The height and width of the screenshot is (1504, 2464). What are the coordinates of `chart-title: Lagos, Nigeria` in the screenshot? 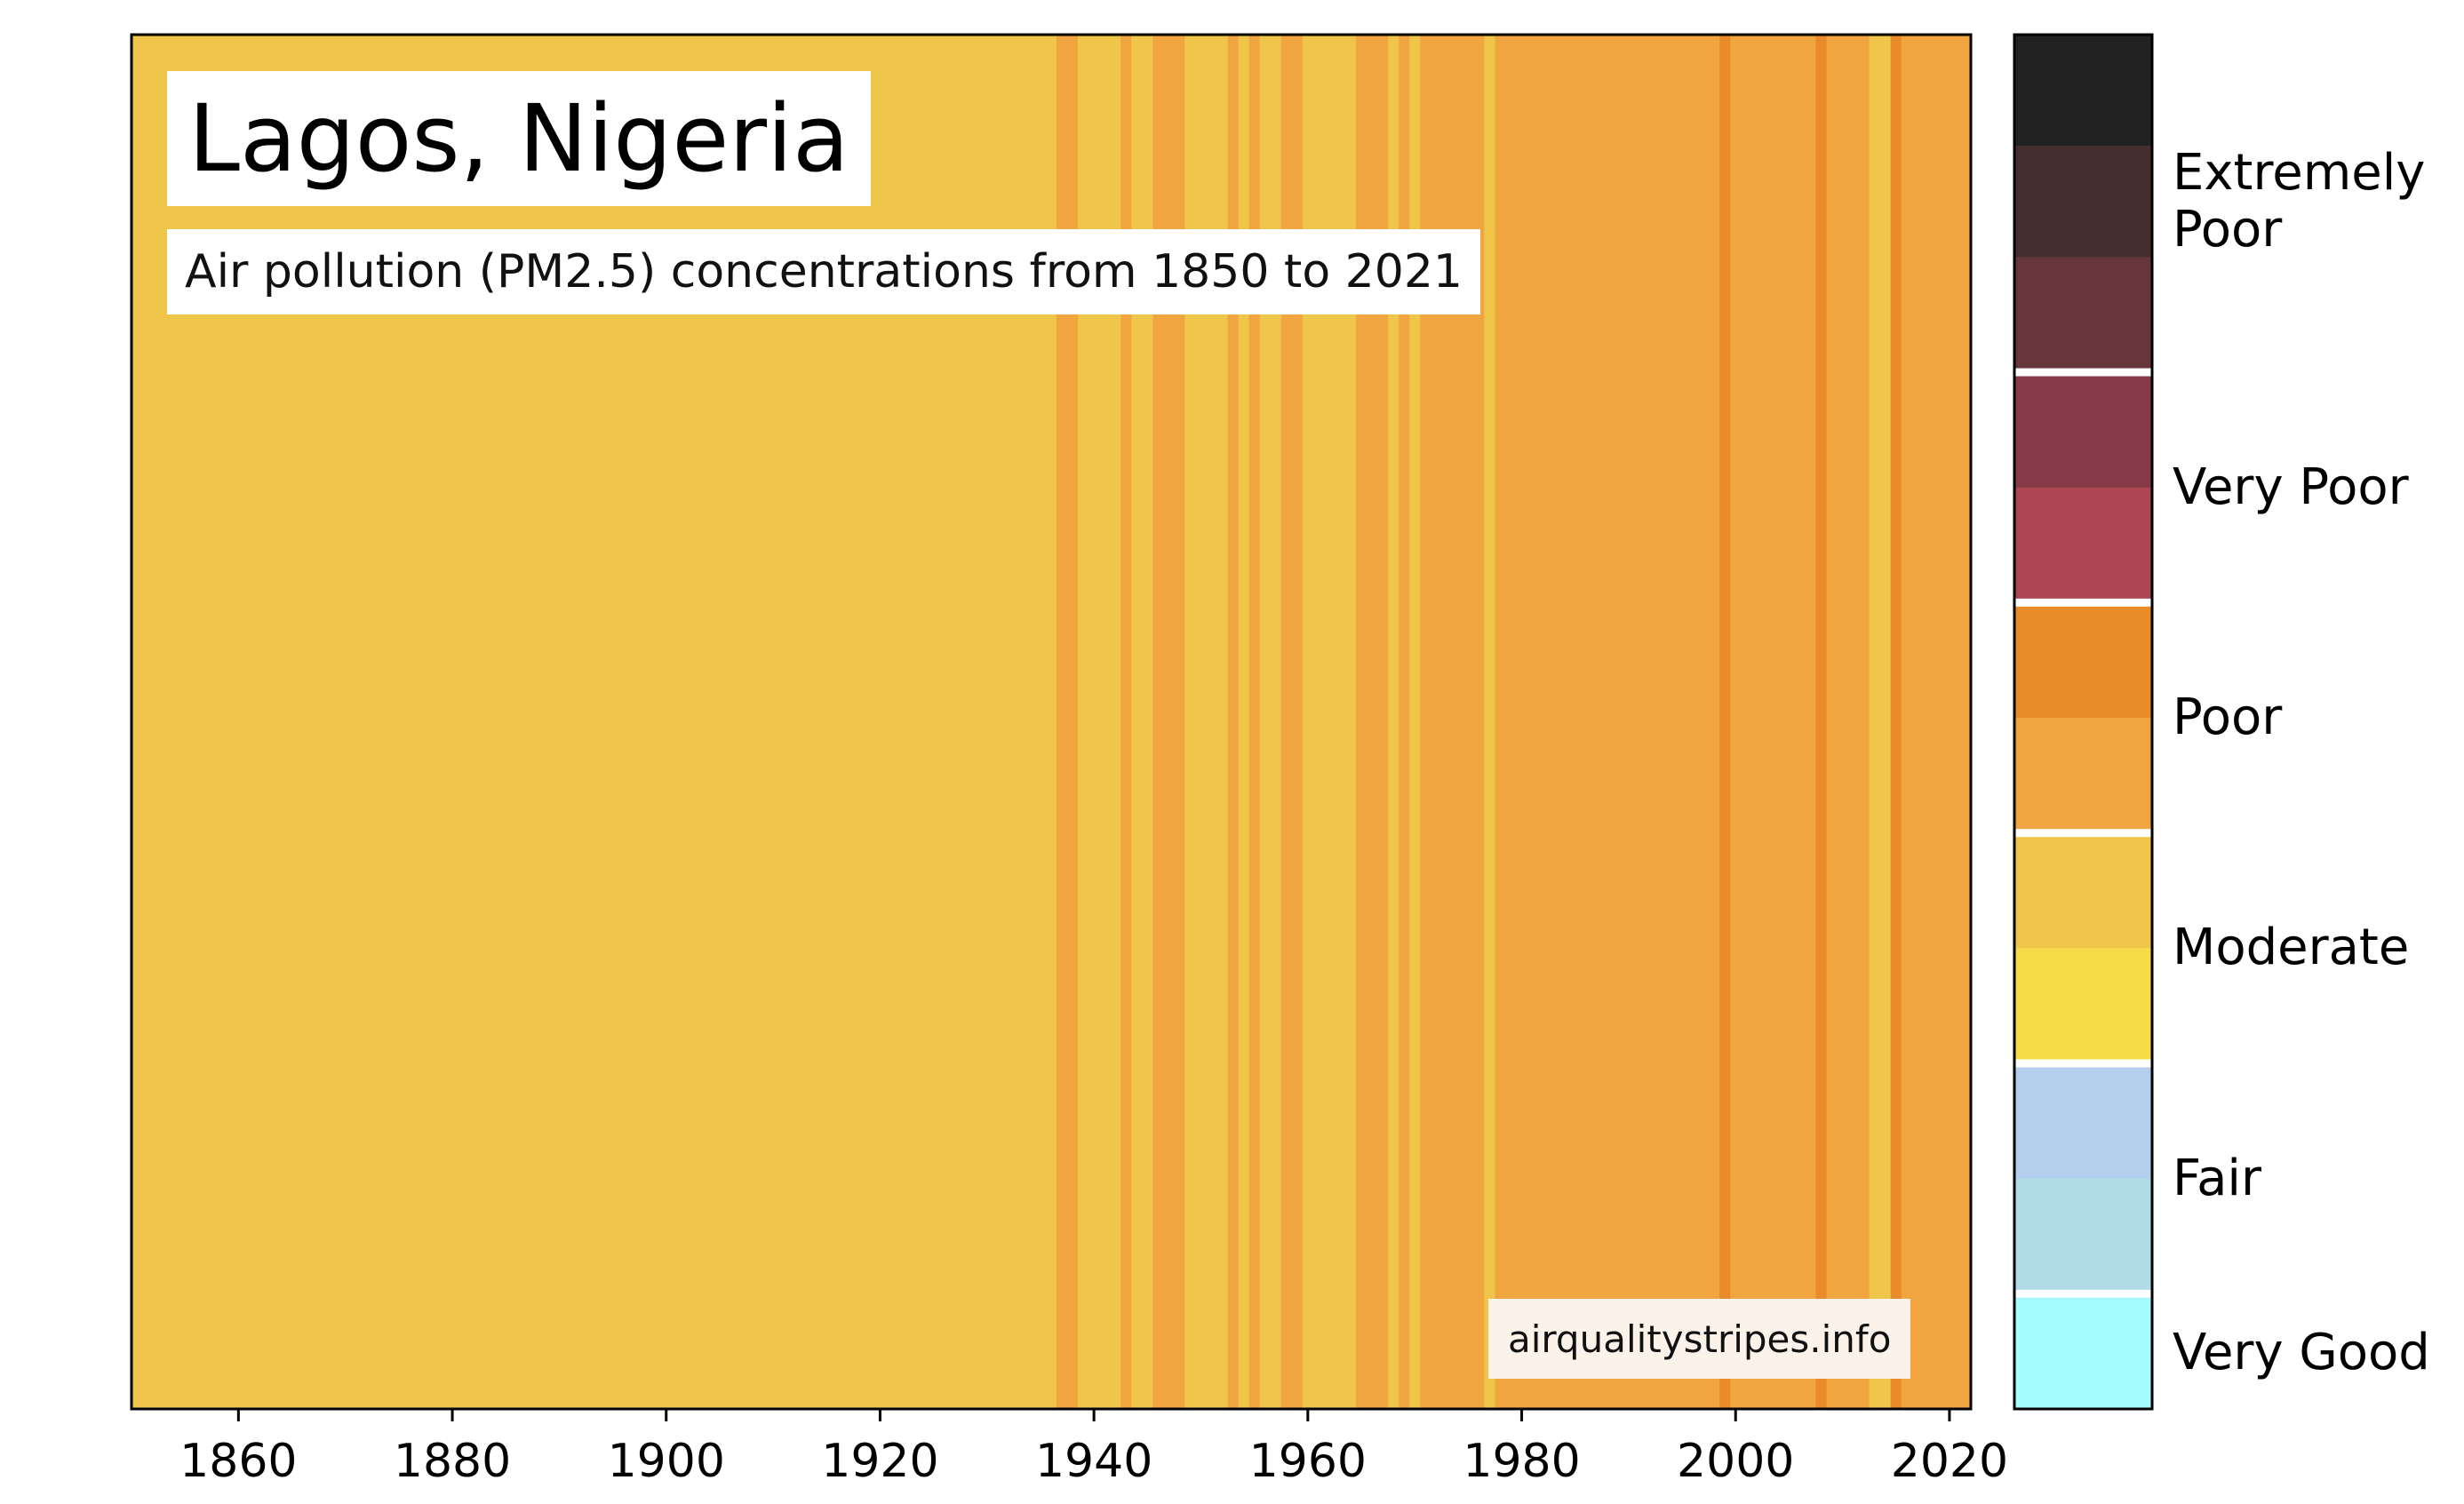 It's located at (519, 138).